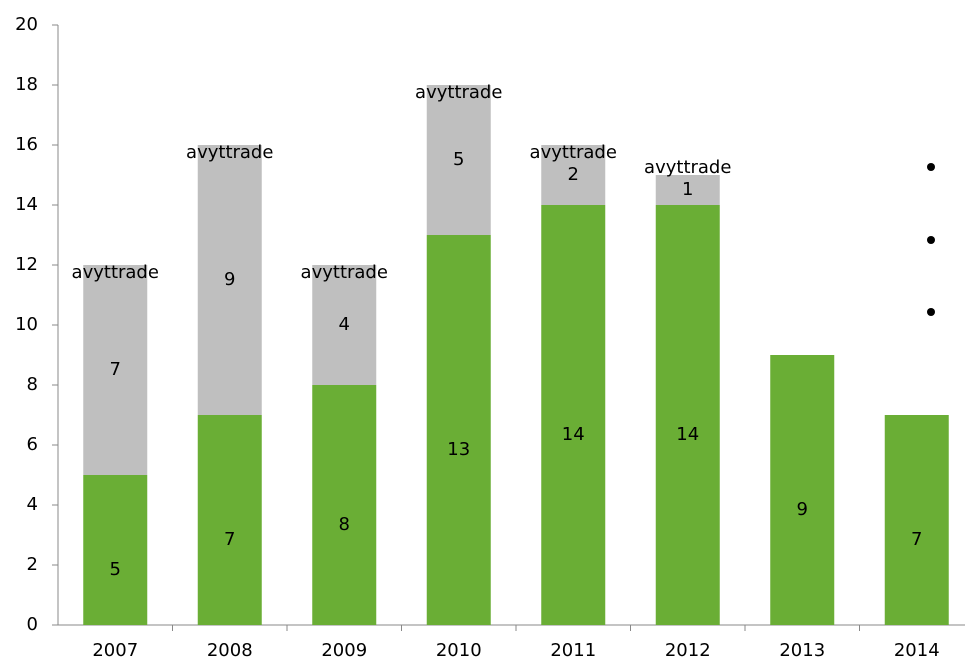 This screenshot has width=965, height=662. I want to click on value-label: 2, so click(573, 174).